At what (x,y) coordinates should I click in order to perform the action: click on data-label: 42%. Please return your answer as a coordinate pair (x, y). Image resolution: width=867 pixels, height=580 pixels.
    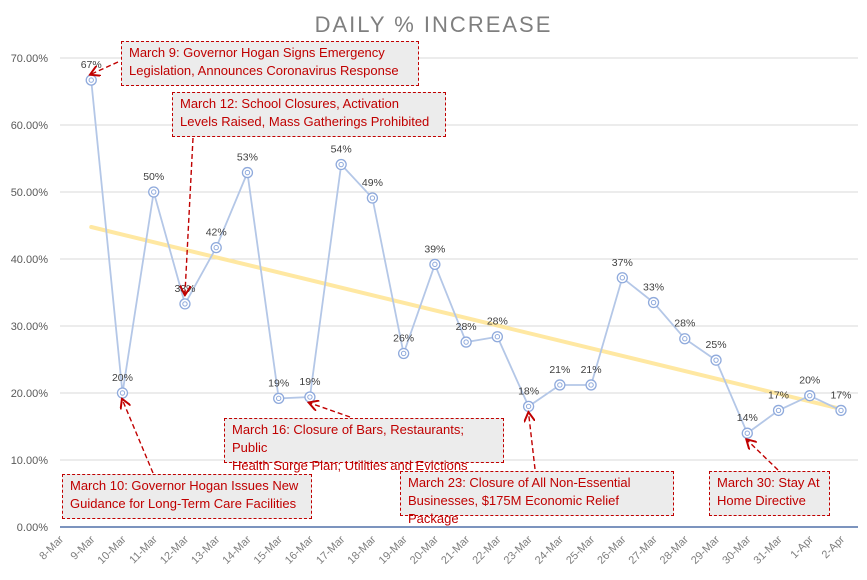
    Looking at the image, I should click on (216, 233).